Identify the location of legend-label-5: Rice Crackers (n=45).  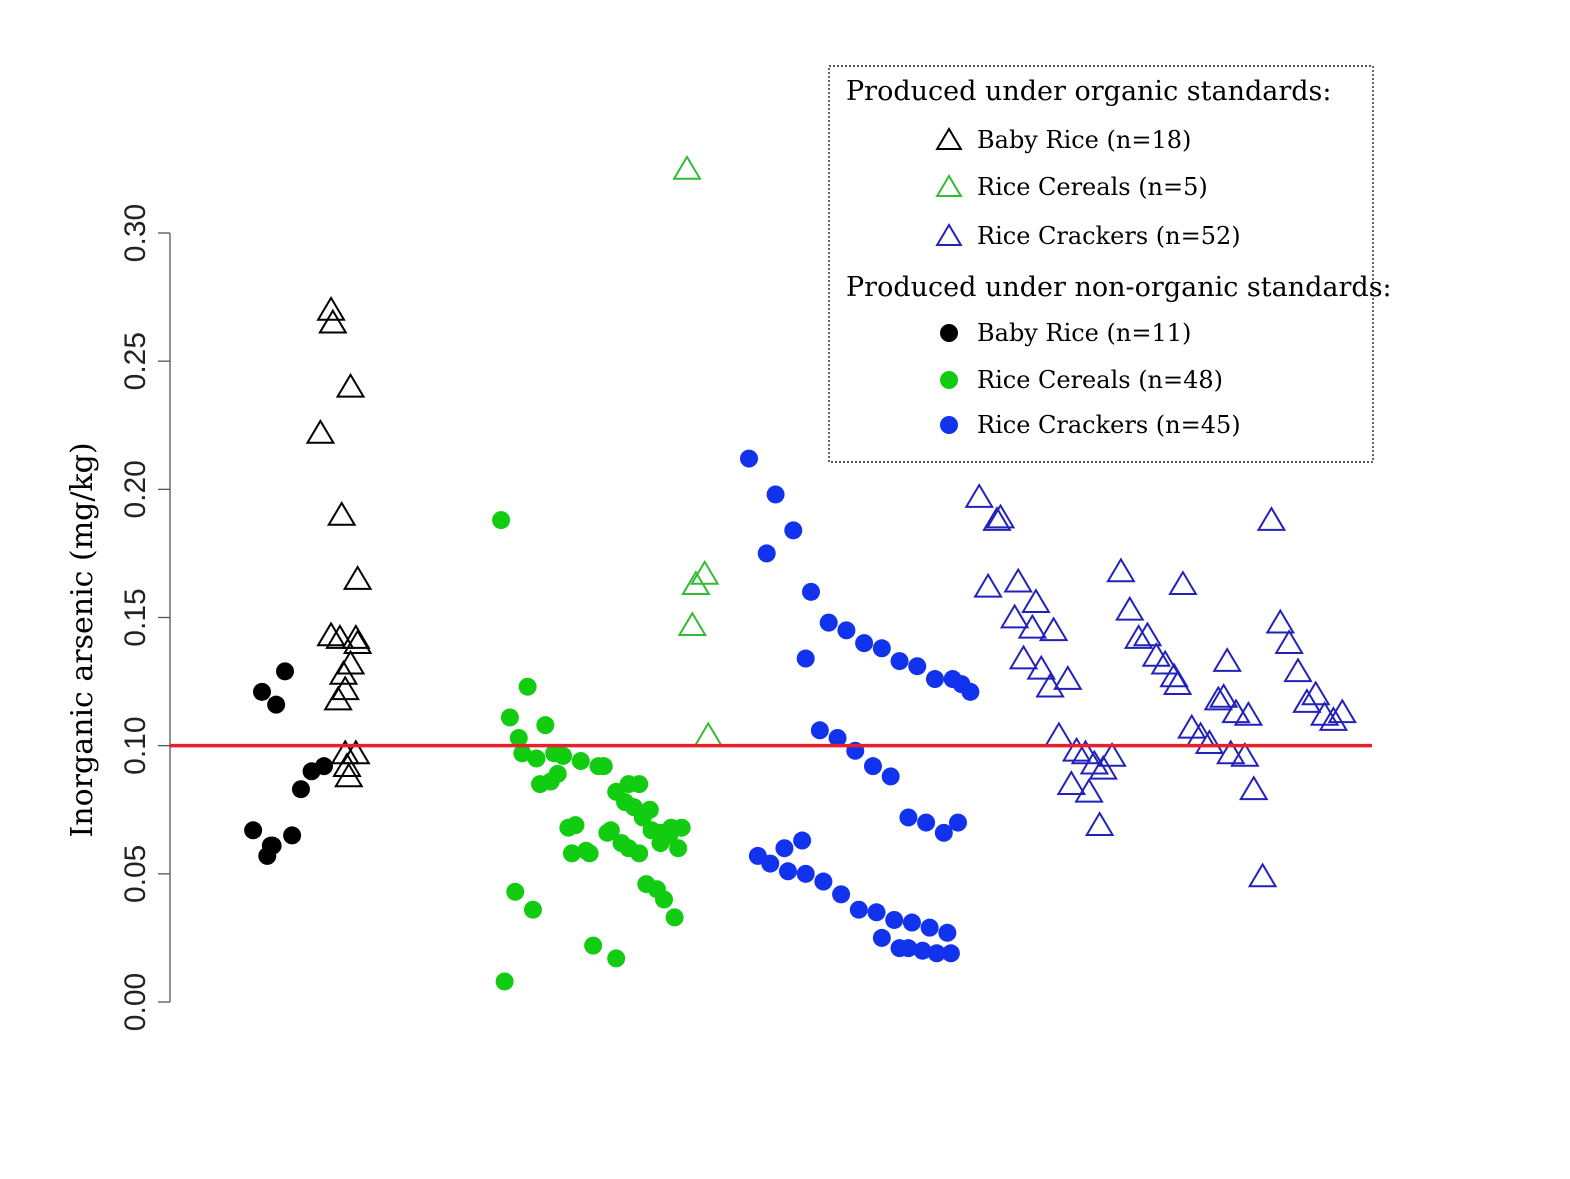
(1109, 425).